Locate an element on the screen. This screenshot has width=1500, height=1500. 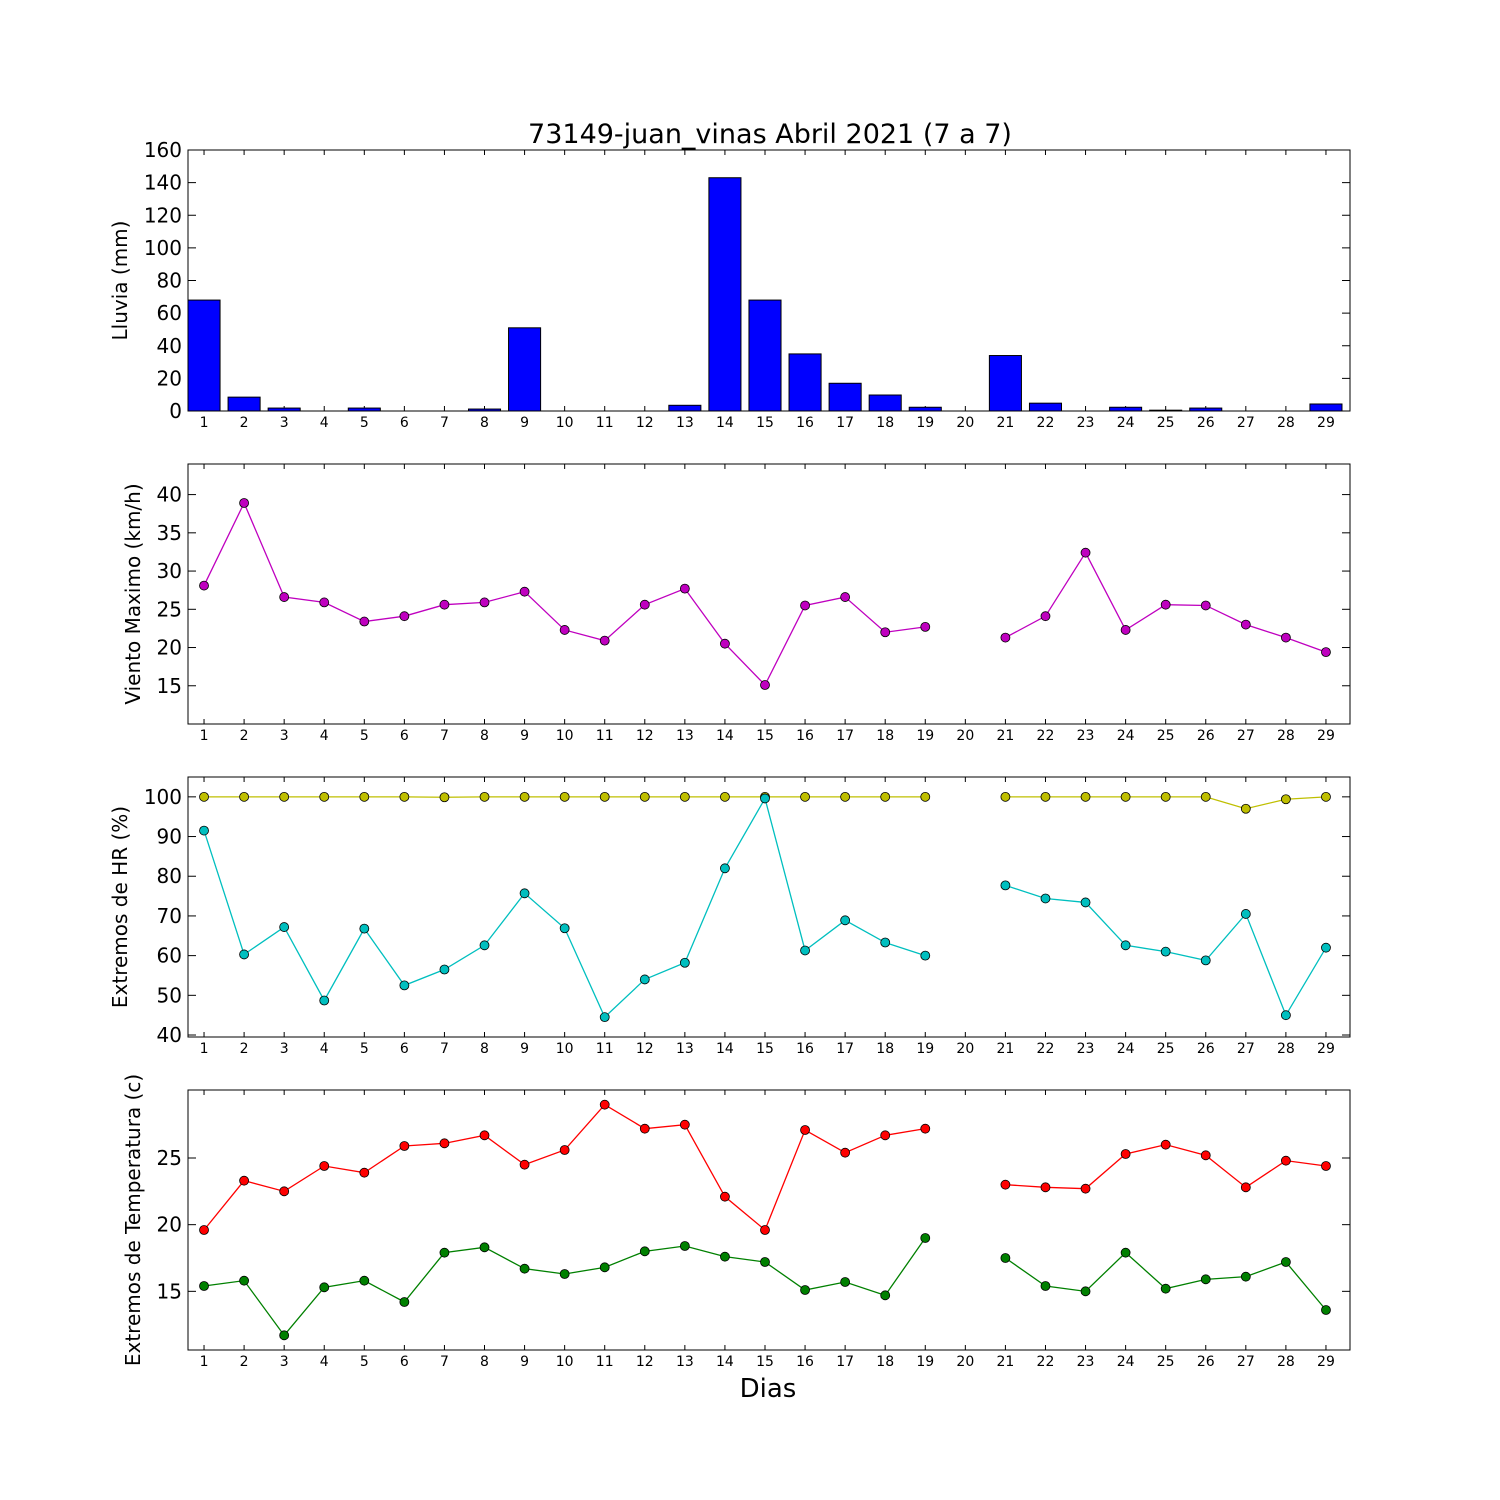
x-tick-label: 14 is located at coordinates (725, 736).